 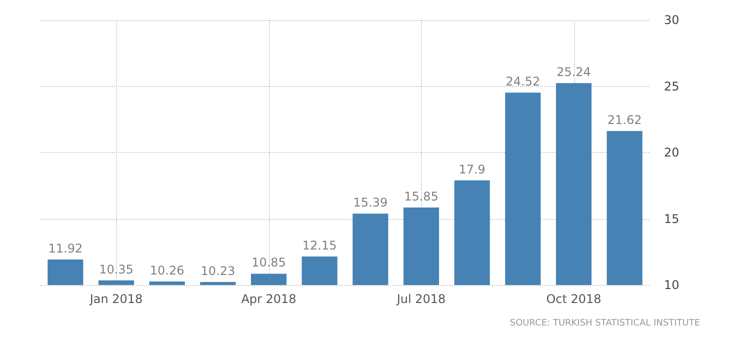 What do you see at coordinates (624, 120) in the screenshot?
I see `data-label: 21.62` at bounding box center [624, 120].